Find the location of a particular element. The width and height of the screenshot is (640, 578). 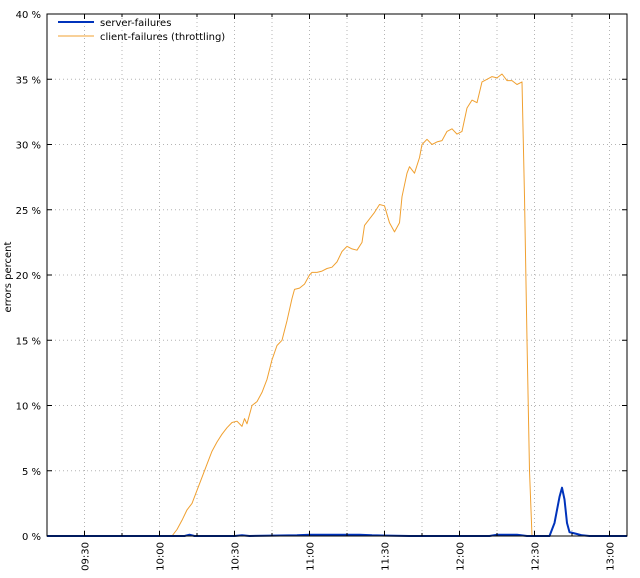

y-tick-label: 30 % is located at coordinates (28, 146).